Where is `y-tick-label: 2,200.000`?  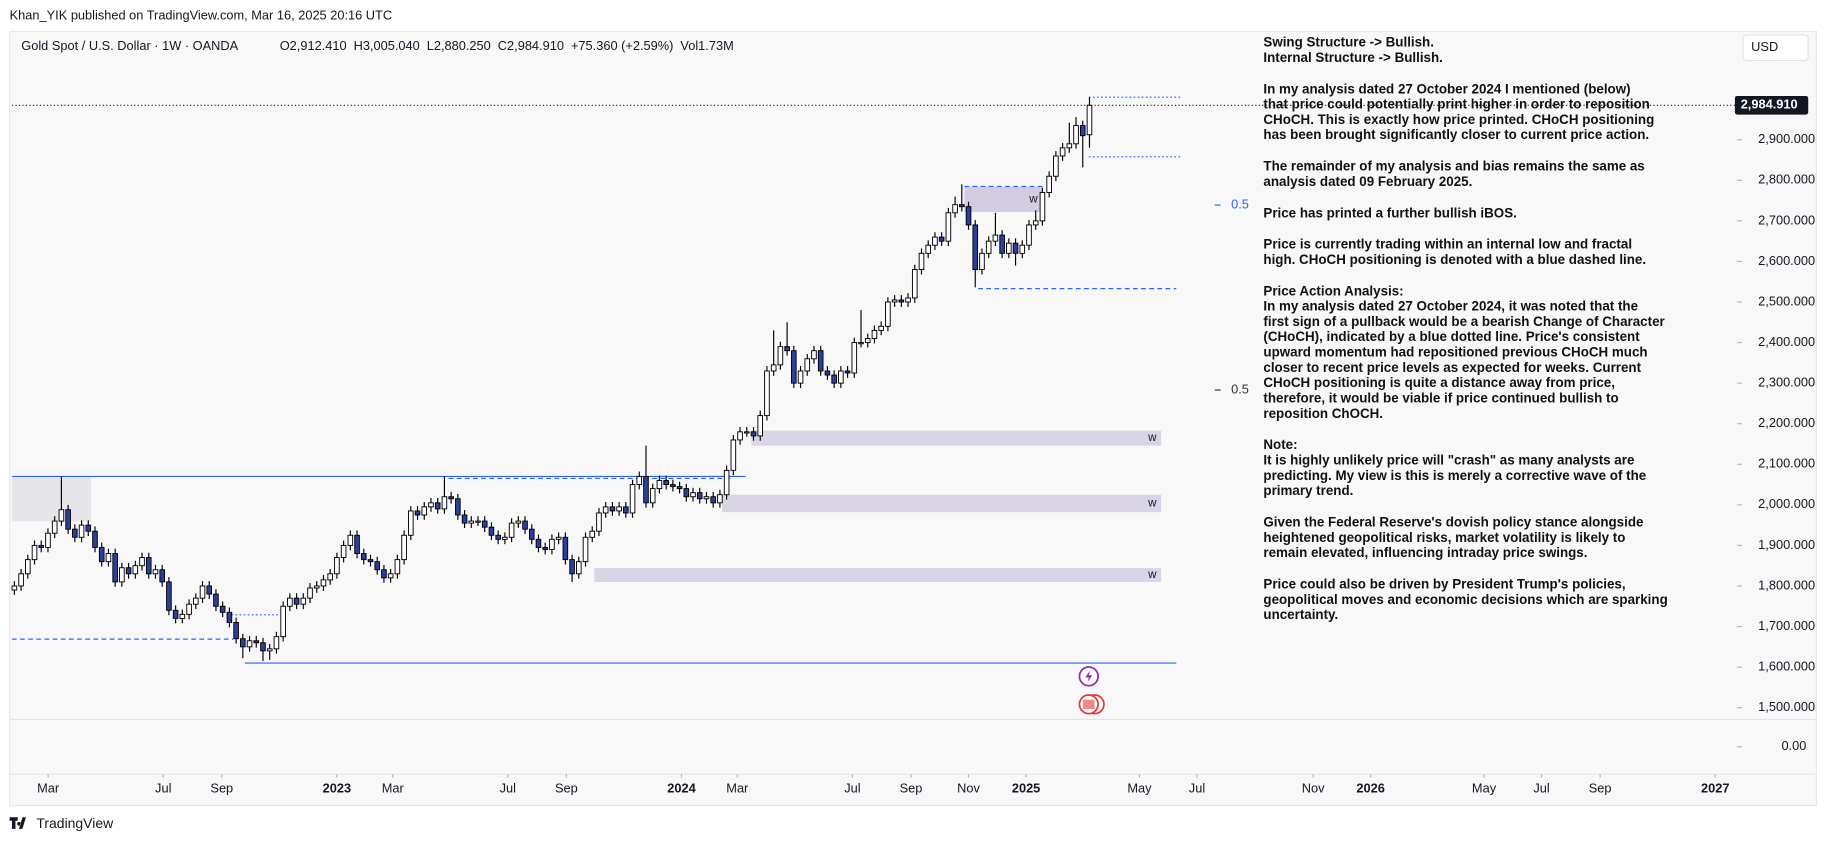 y-tick-label: 2,200.000 is located at coordinates (1786, 422).